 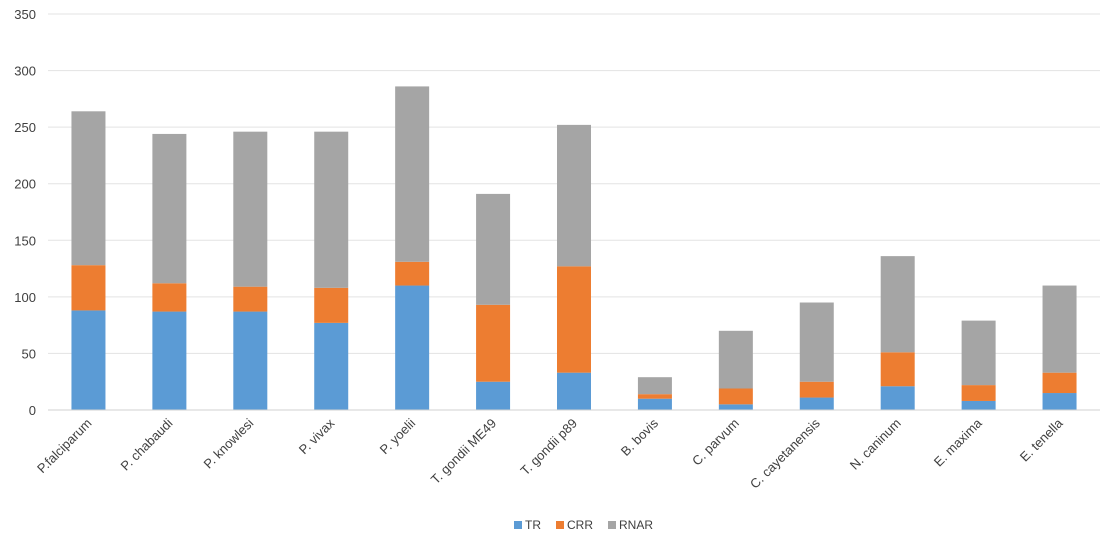 What do you see at coordinates (25, 240) in the screenshot?
I see `y-tick-label: 150` at bounding box center [25, 240].